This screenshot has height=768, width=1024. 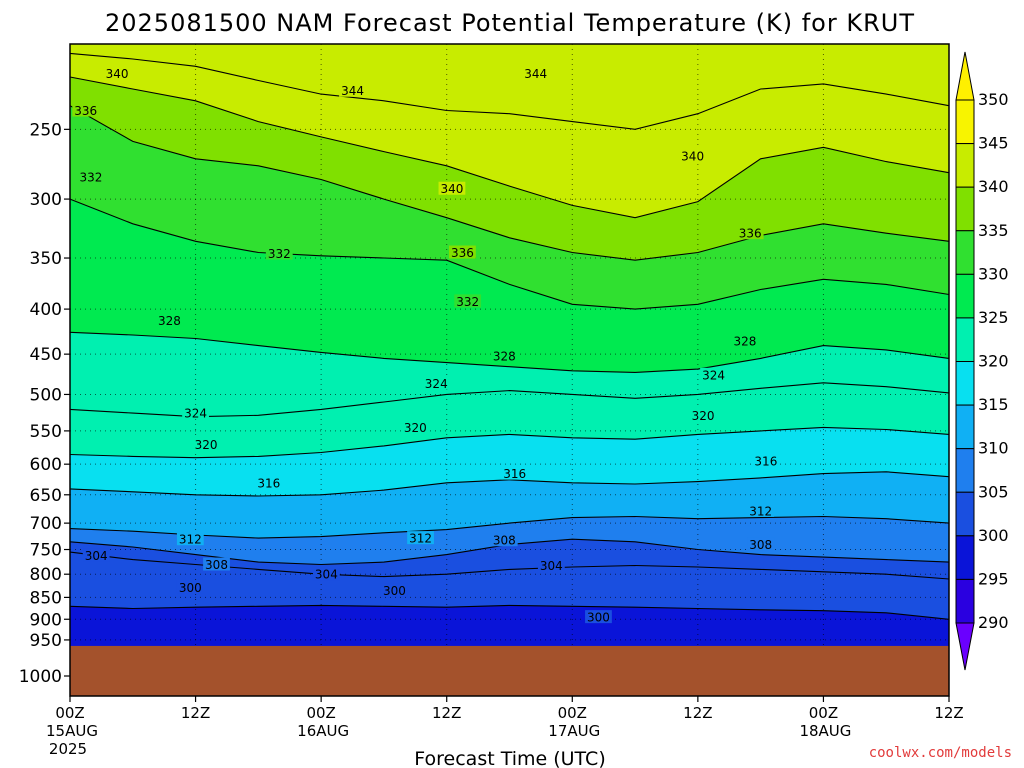 I want to click on y-tick-label: 300, so click(x=46, y=200).